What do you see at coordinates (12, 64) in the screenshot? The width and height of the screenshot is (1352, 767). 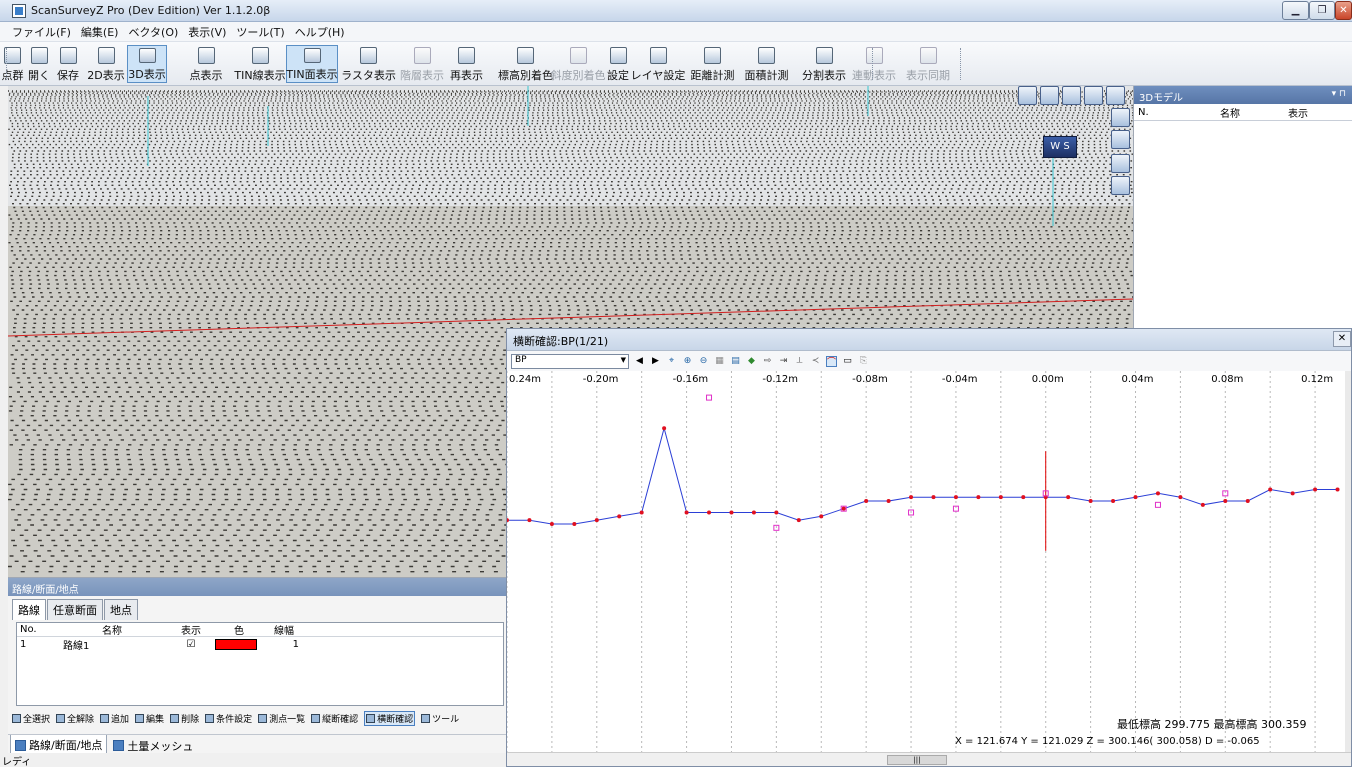 I see `toolbar-button-0: 点群` at bounding box center [12, 64].